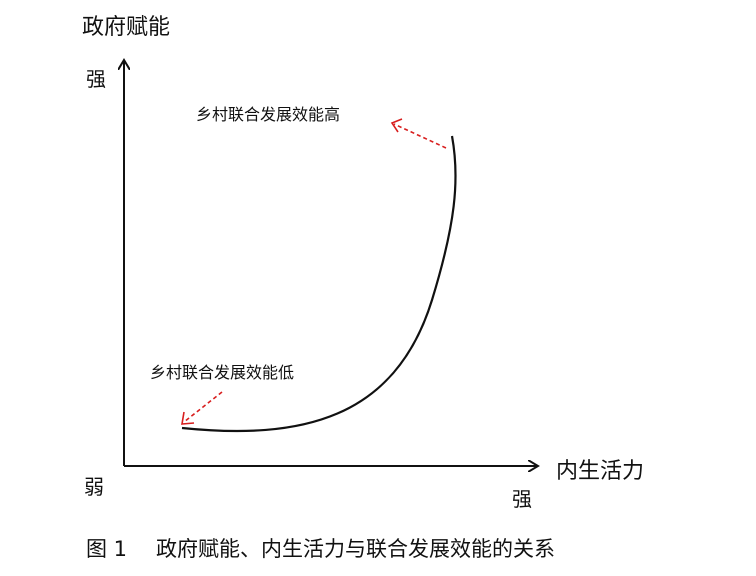  What do you see at coordinates (222, 372) in the screenshot?
I see `annotation-low: 乡村联合发展效能低` at bounding box center [222, 372].